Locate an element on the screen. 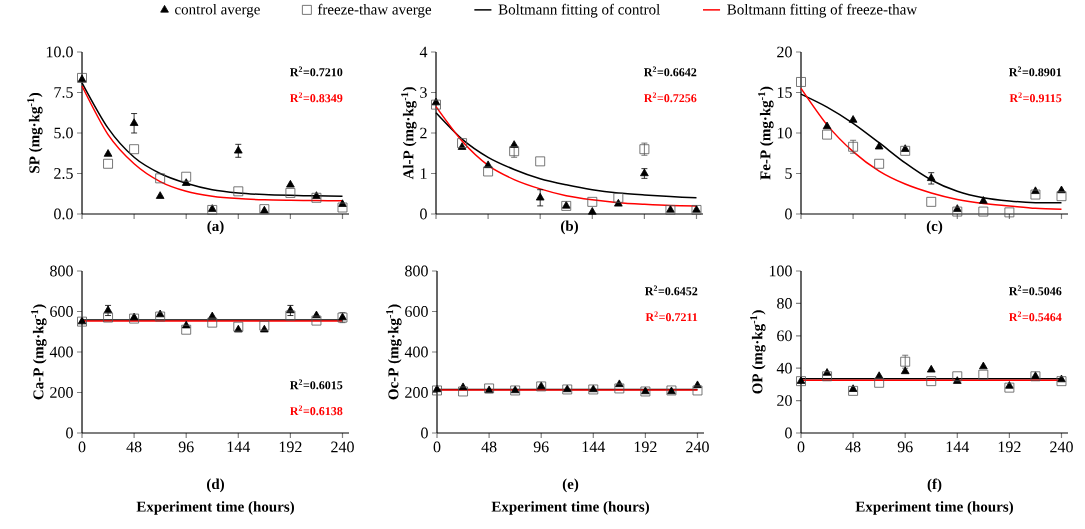 This screenshot has height=529, width=1085. text: (f) is located at coordinates (934, 485).